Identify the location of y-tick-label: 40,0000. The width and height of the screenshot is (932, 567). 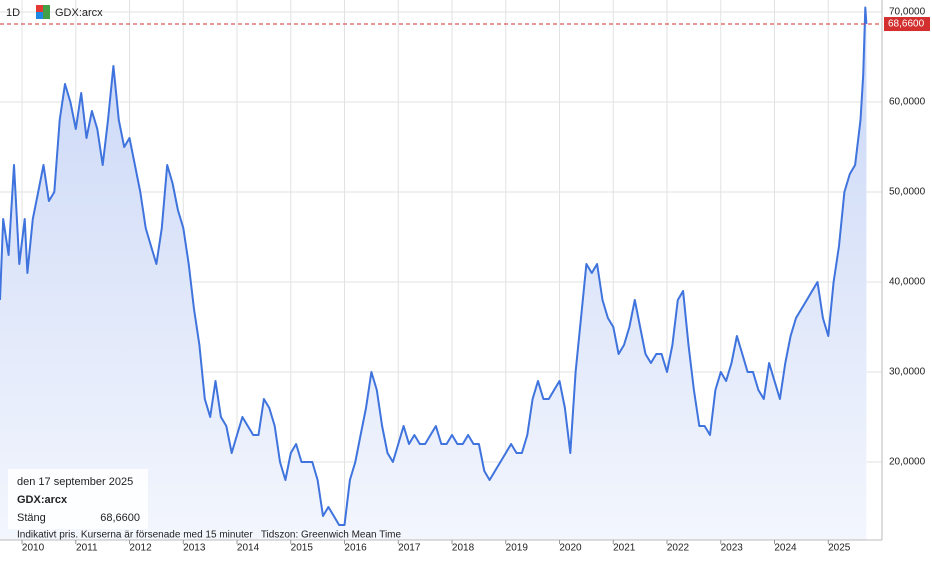
(907, 282).